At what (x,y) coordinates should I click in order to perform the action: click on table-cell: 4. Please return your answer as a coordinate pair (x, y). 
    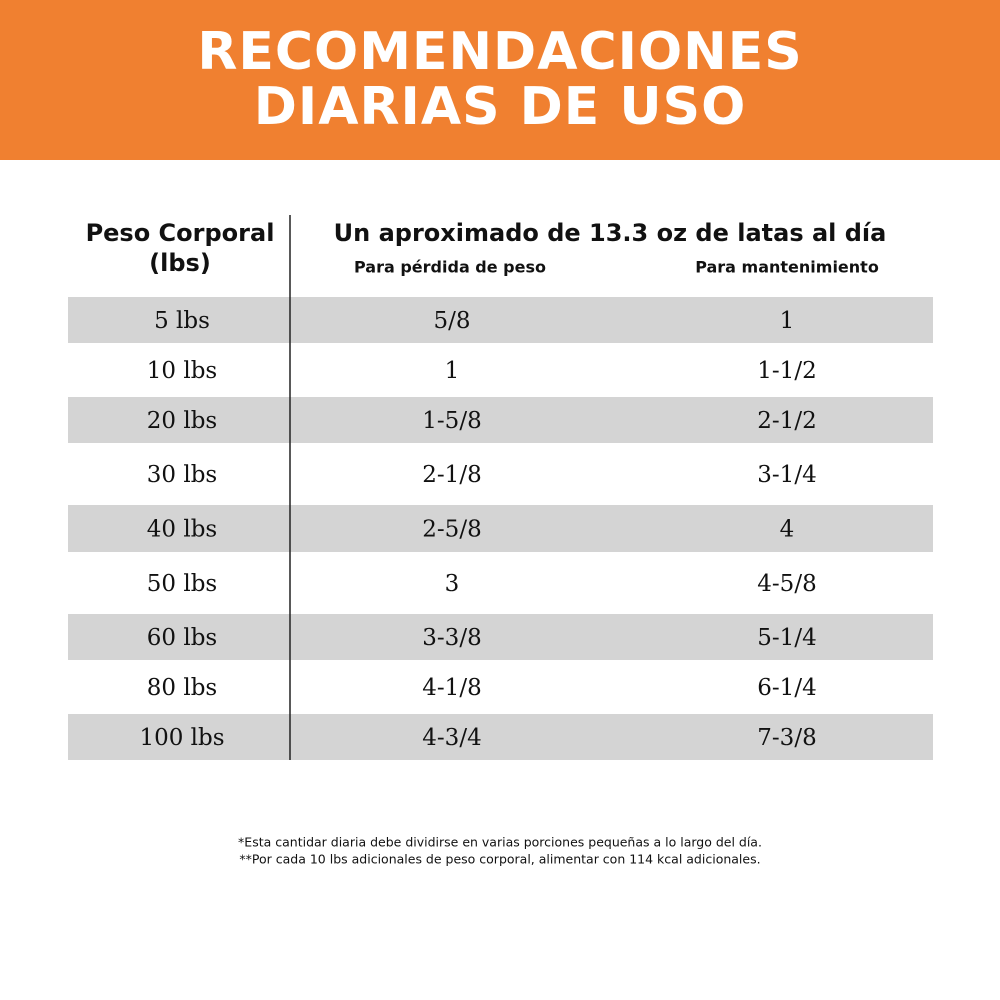
    Looking at the image, I should click on (787, 530).